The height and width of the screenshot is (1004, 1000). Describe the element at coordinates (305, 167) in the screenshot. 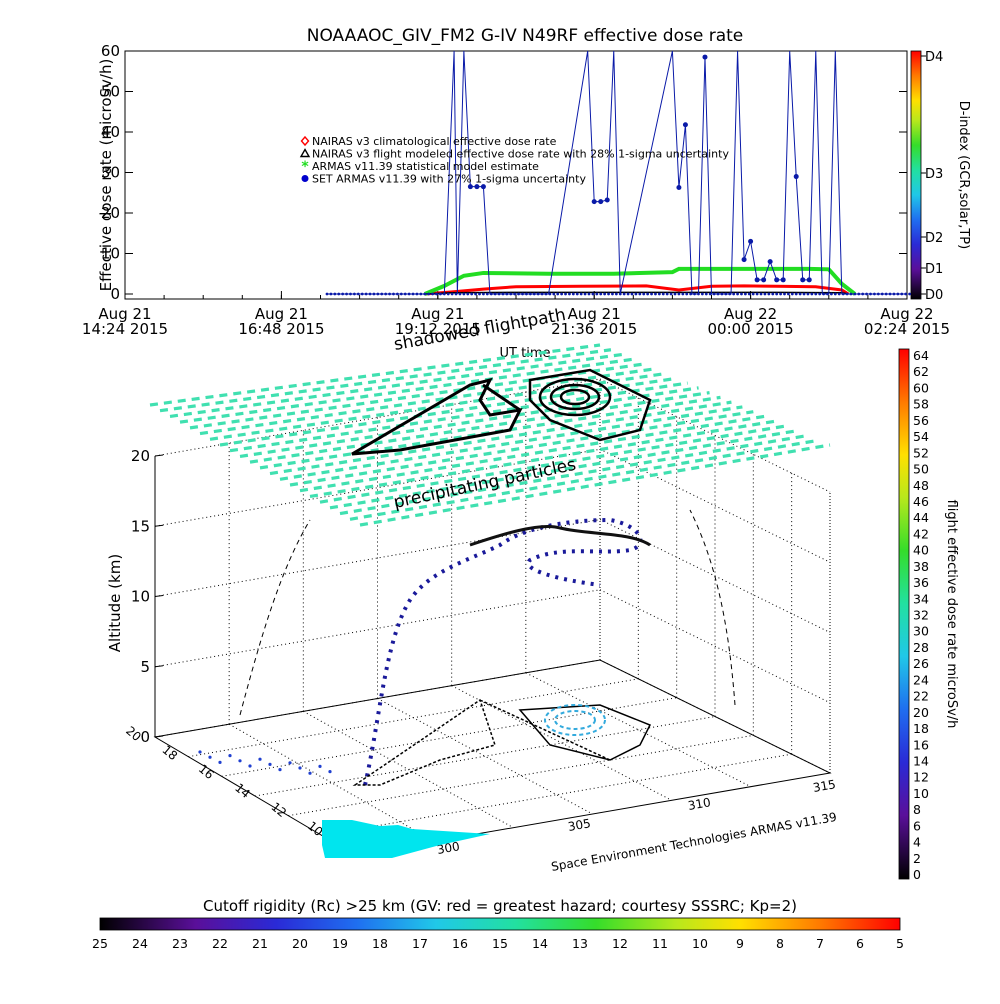

I see `legend-marker: *` at that location.